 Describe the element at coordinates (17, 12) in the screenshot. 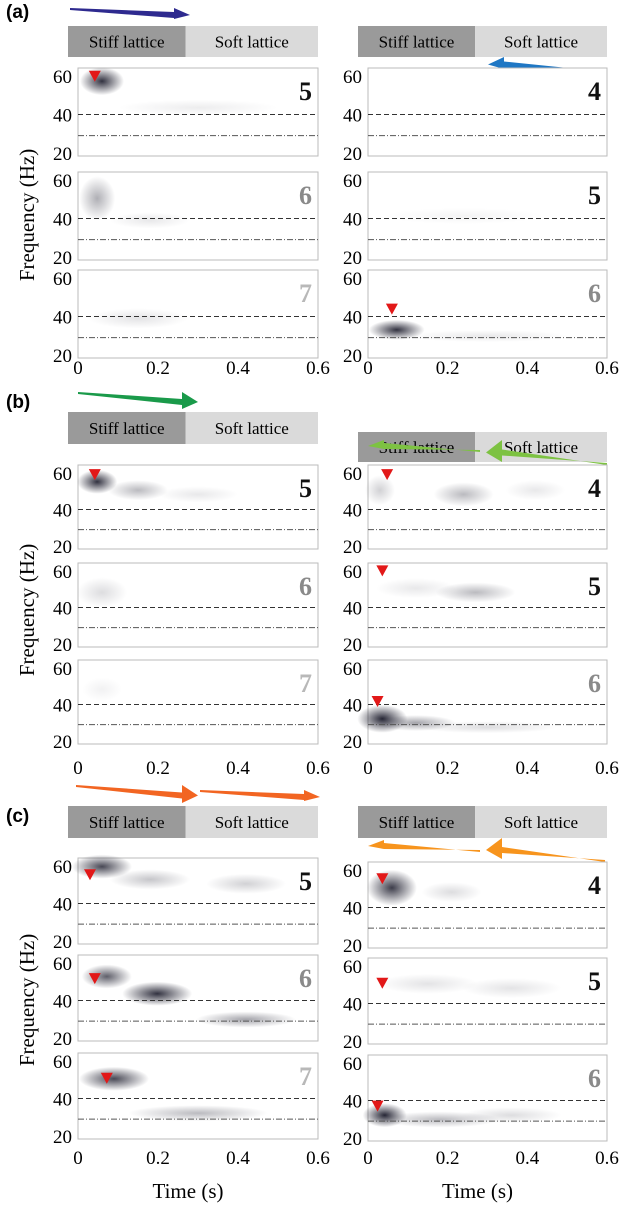

I see `panel-label: (a)` at that location.